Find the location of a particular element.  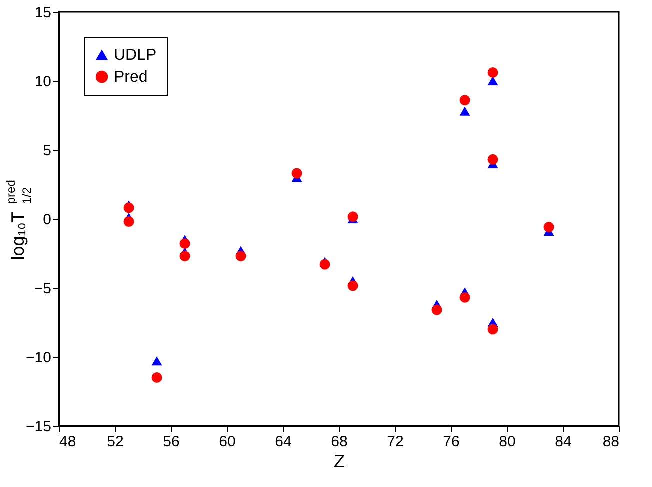

legend-label: UDLP is located at coordinates (135, 55).